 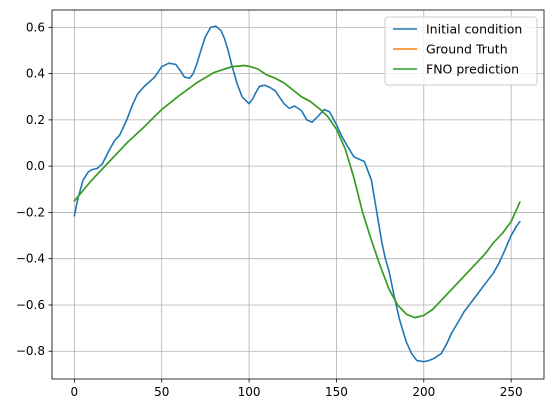 I want to click on x-tick-label: 150, so click(x=336, y=392).